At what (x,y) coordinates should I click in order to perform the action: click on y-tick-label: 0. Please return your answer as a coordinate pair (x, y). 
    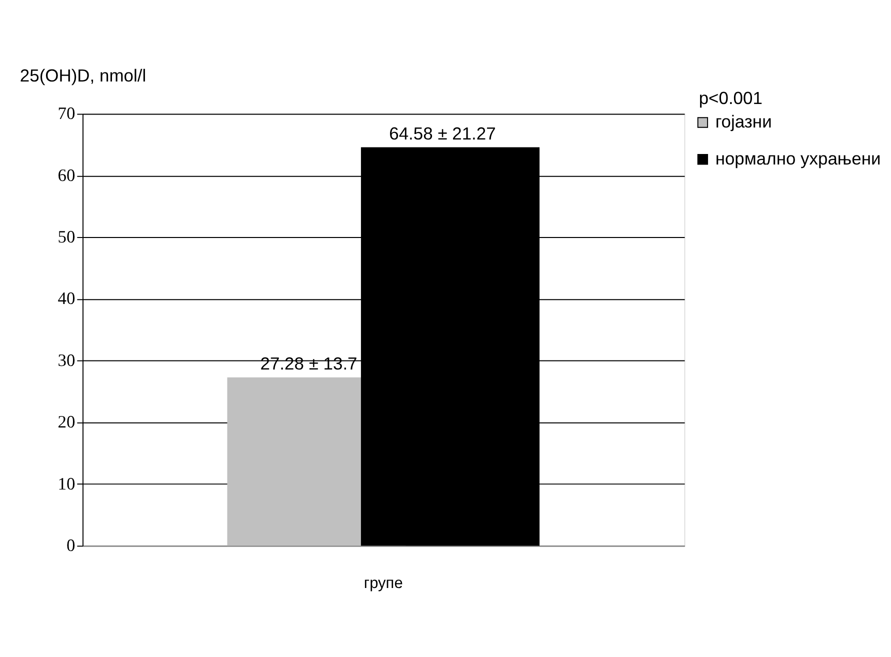
    Looking at the image, I should click on (71, 545).